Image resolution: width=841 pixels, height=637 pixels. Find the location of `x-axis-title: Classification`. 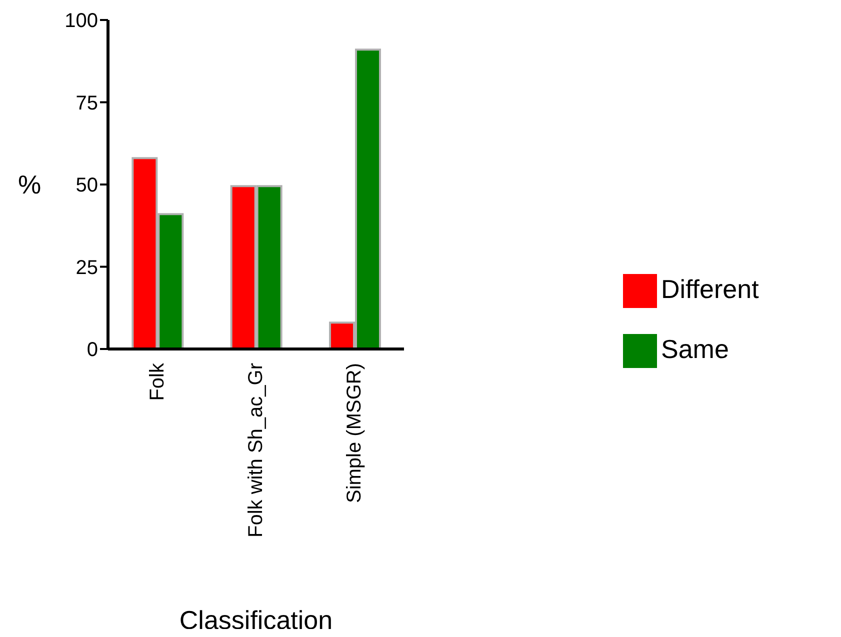

x-axis-title: Classification is located at coordinates (256, 620).